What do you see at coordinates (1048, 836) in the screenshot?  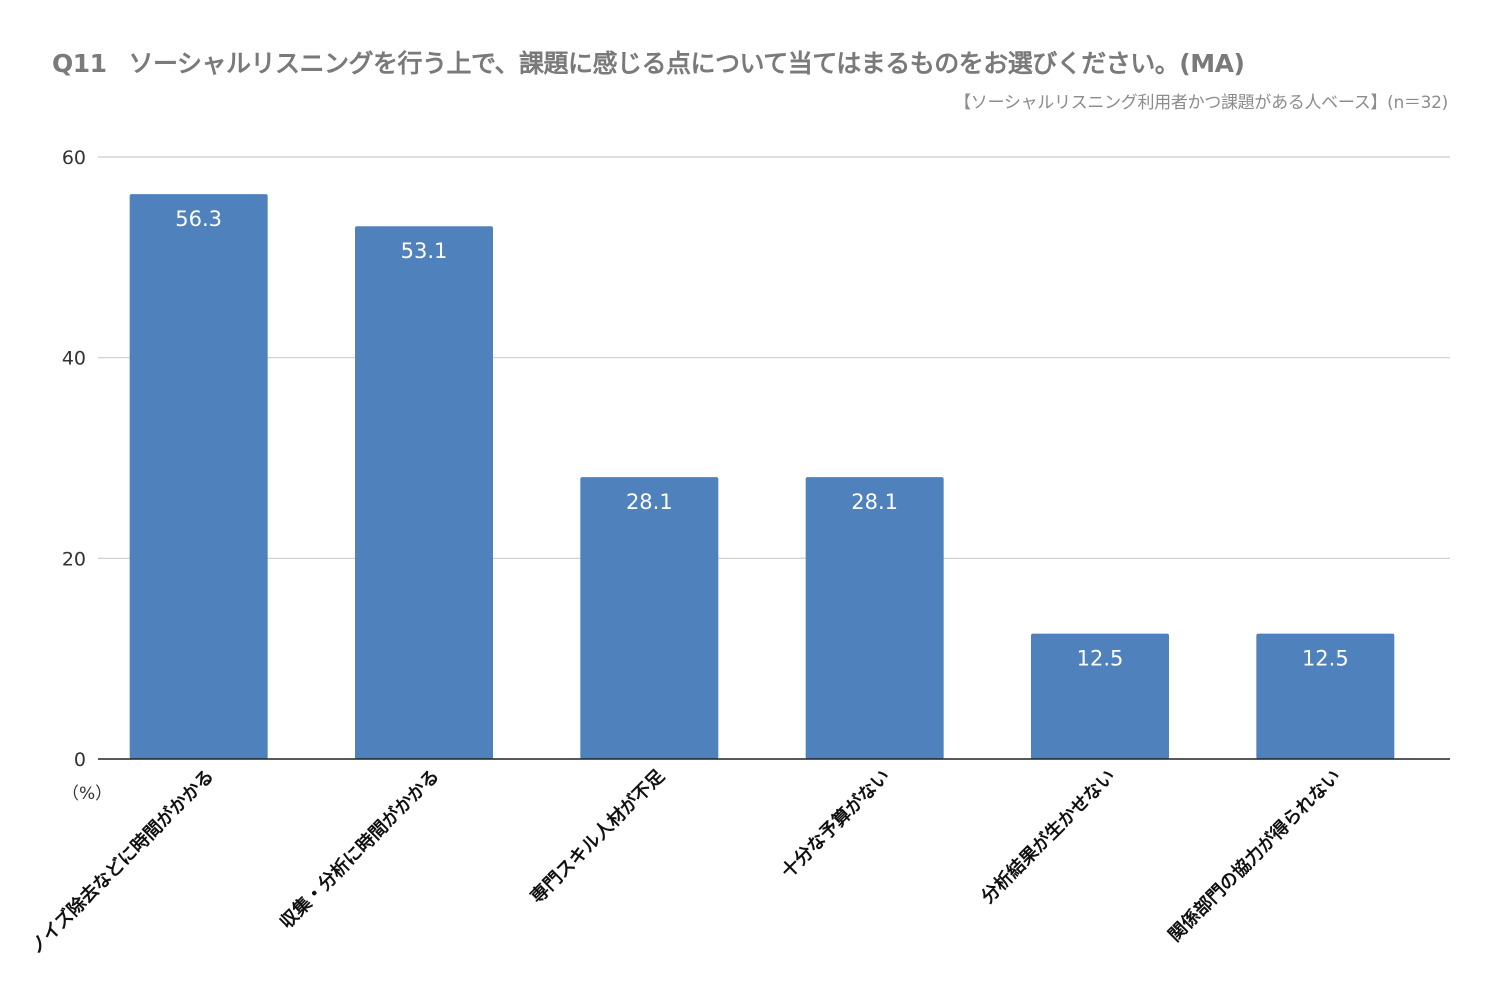 I see `x-tick-label: 分析結果が生かせない` at bounding box center [1048, 836].